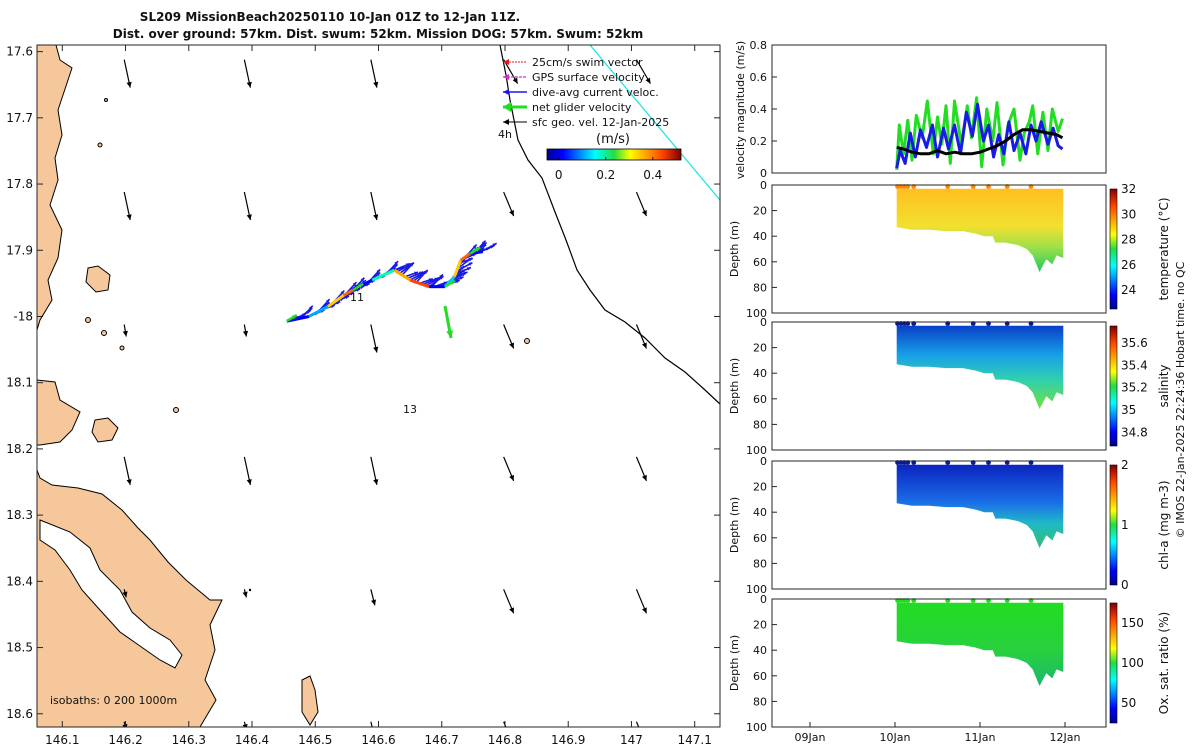  Describe the element at coordinates (608, 169) in the screenshot. I see `colorbar-ticks: 0 0.2 0.4` at that location.